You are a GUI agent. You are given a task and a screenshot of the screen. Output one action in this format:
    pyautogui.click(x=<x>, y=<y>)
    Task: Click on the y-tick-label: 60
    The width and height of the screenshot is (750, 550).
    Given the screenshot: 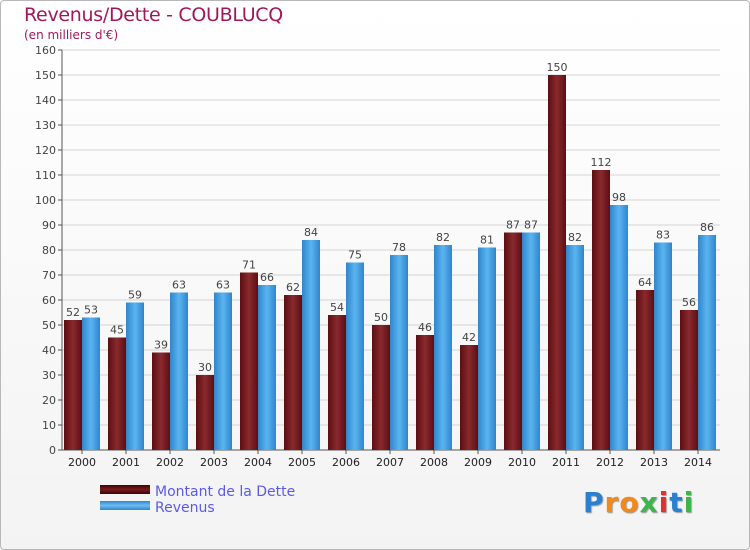 What is the action you would take?
    pyautogui.click(x=49, y=300)
    